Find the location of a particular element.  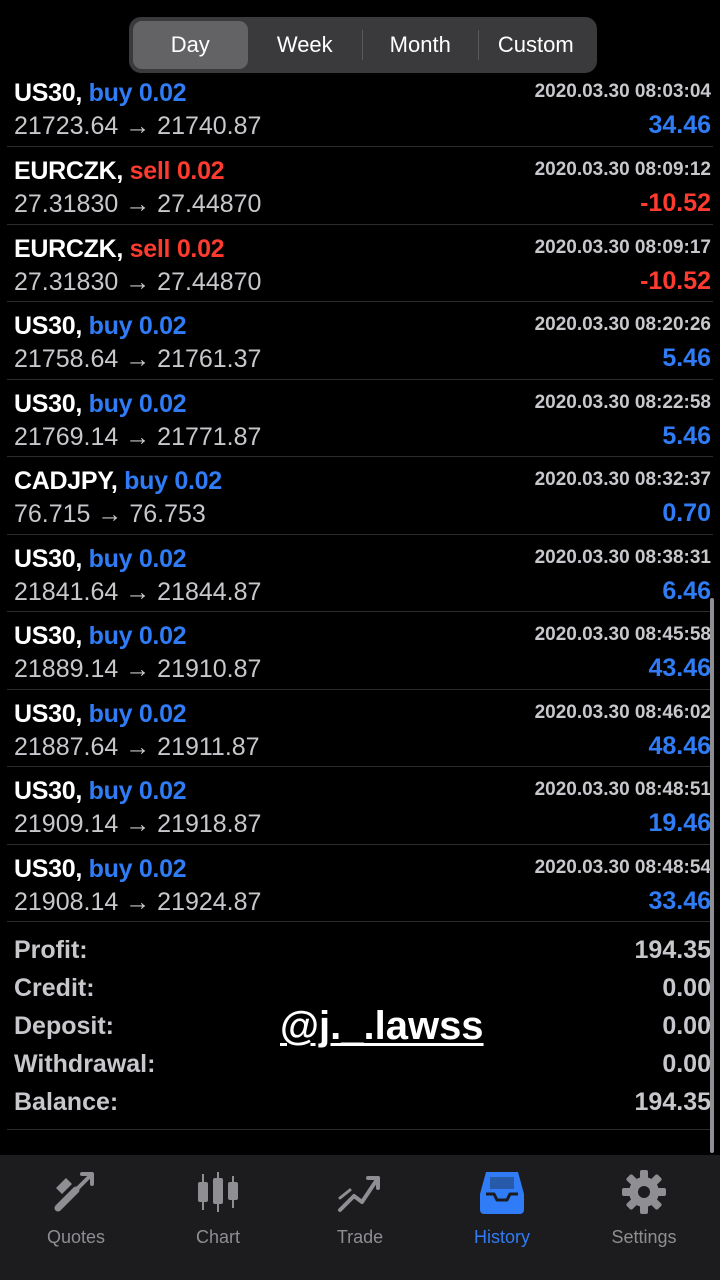

scroll-indicator is located at coordinates (712, 875).